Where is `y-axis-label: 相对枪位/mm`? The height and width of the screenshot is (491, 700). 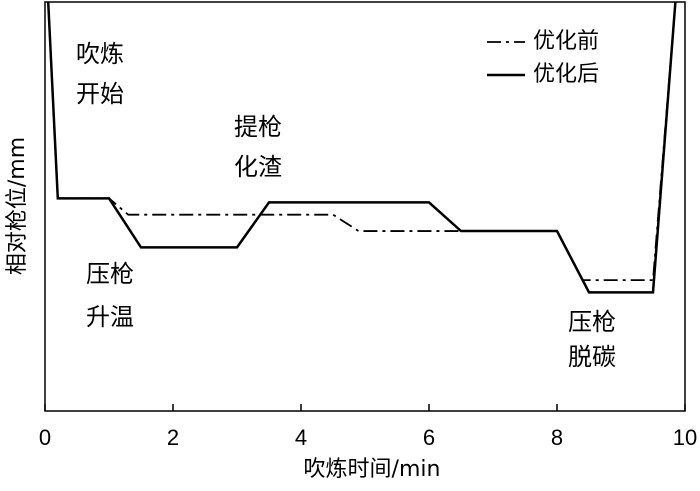 y-axis-label: 相对枪位/mm is located at coordinates (17, 206).